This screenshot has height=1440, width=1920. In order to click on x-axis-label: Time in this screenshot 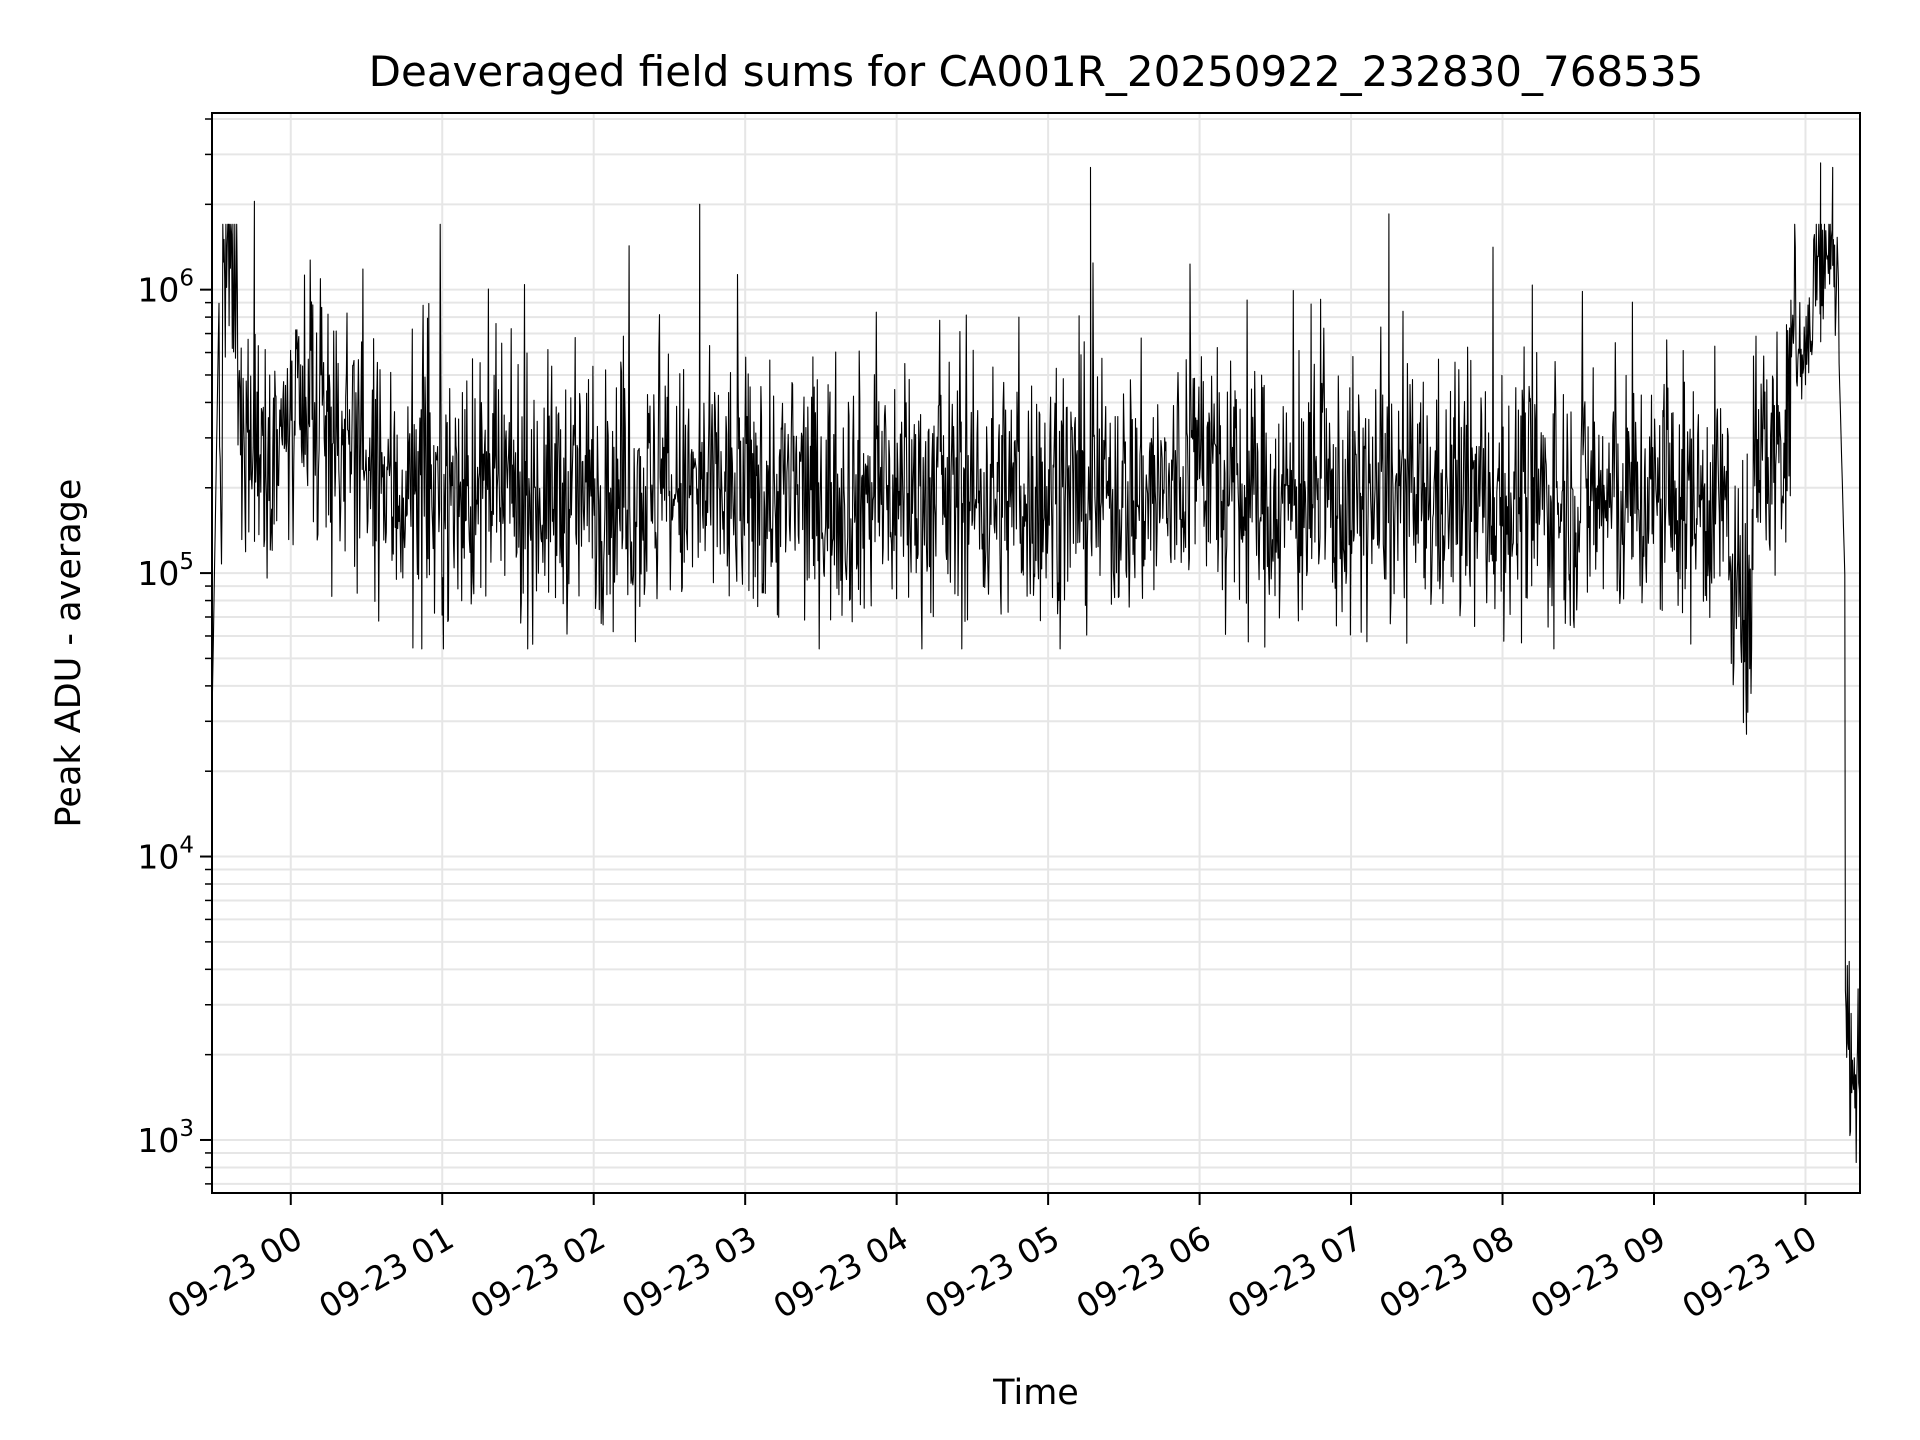, I will do `click(1035, 1393)`.